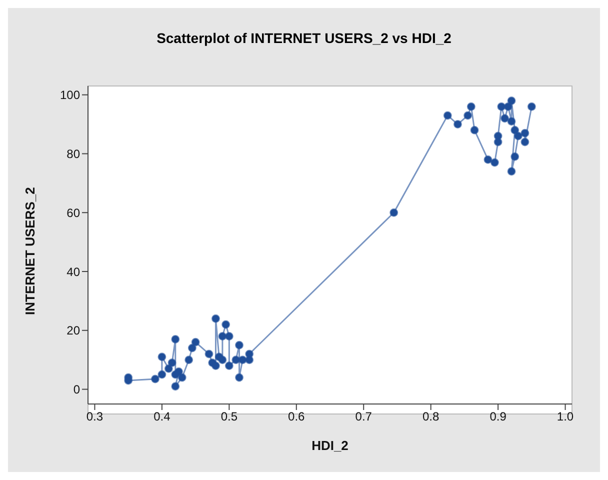 The height and width of the screenshot is (480, 608). I want to click on x-tick-label: 0.3, so click(95, 417).